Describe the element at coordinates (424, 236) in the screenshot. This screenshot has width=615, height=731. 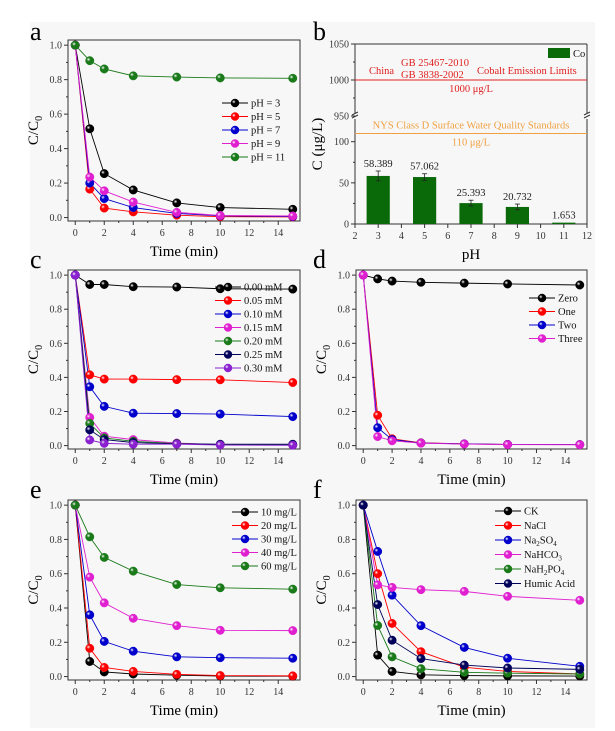
I see `x-tick-label: 5` at that location.